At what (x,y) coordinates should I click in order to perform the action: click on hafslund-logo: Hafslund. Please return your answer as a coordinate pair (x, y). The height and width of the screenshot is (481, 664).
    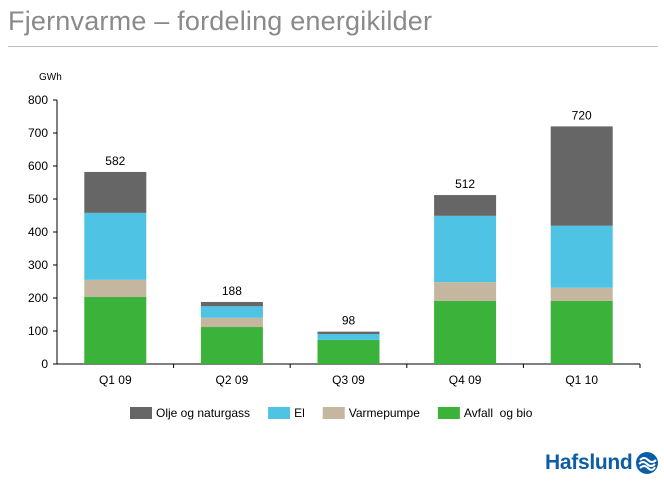
    Looking at the image, I should click on (602, 463).